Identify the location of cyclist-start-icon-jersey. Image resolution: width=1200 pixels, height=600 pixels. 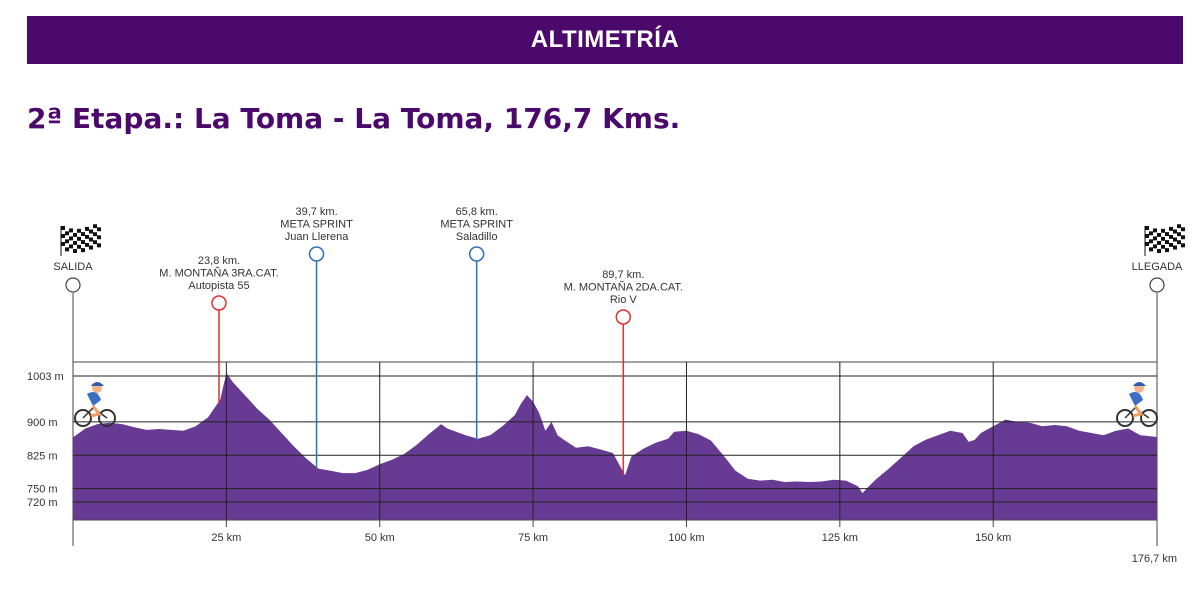
(94, 399).